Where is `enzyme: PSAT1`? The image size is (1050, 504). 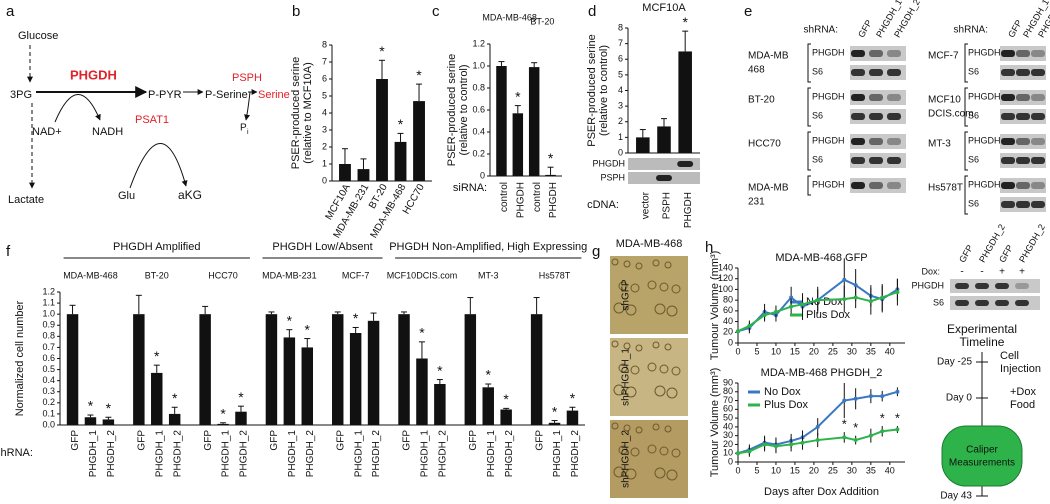
enzyme: PSAT1 is located at coordinates (152, 120).